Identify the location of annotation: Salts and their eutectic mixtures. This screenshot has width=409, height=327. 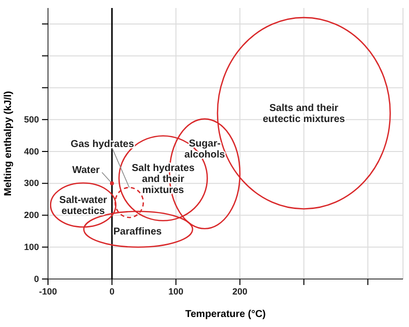
(304, 114).